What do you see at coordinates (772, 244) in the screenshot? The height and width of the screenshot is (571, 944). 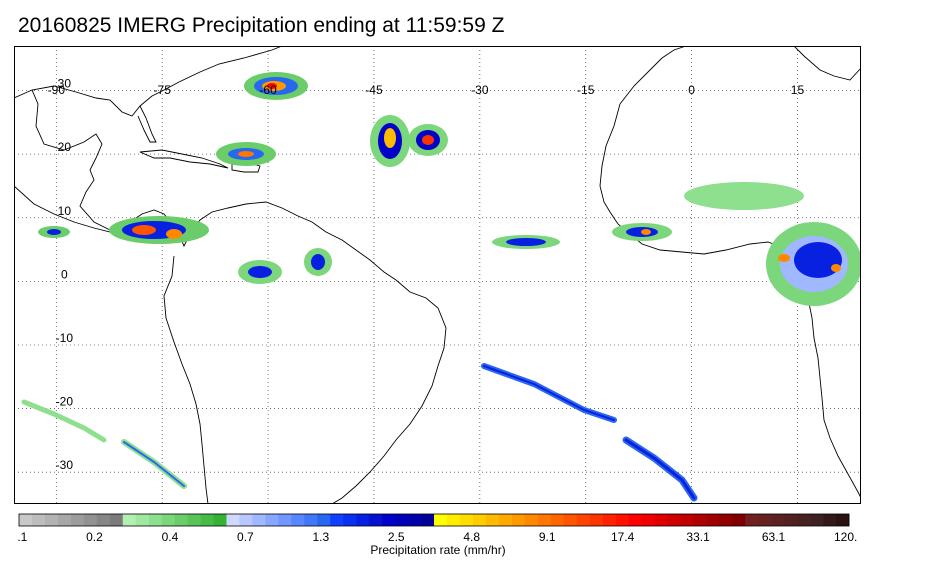 I see `precip-west-africa` at bounding box center [772, 244].